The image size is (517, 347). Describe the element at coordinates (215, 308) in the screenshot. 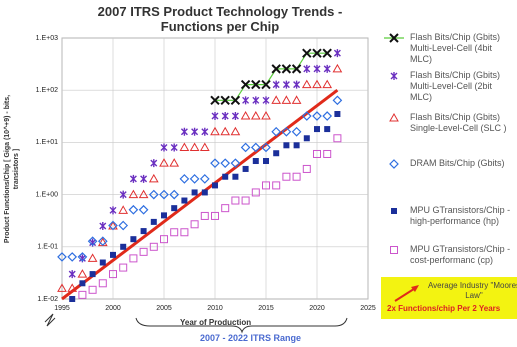

I see `x-tick-label: 2010` at that location.